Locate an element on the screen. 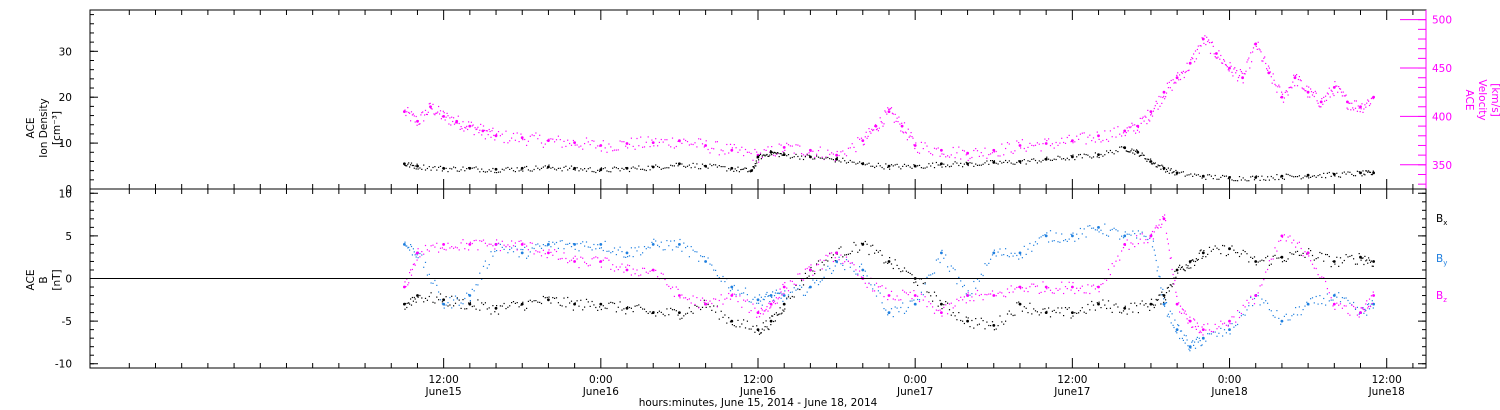 Image resolution: width=1500 pixels, height=410 pixels. bottom-left-tick-label: 10 is located at coordinates (65, 194).